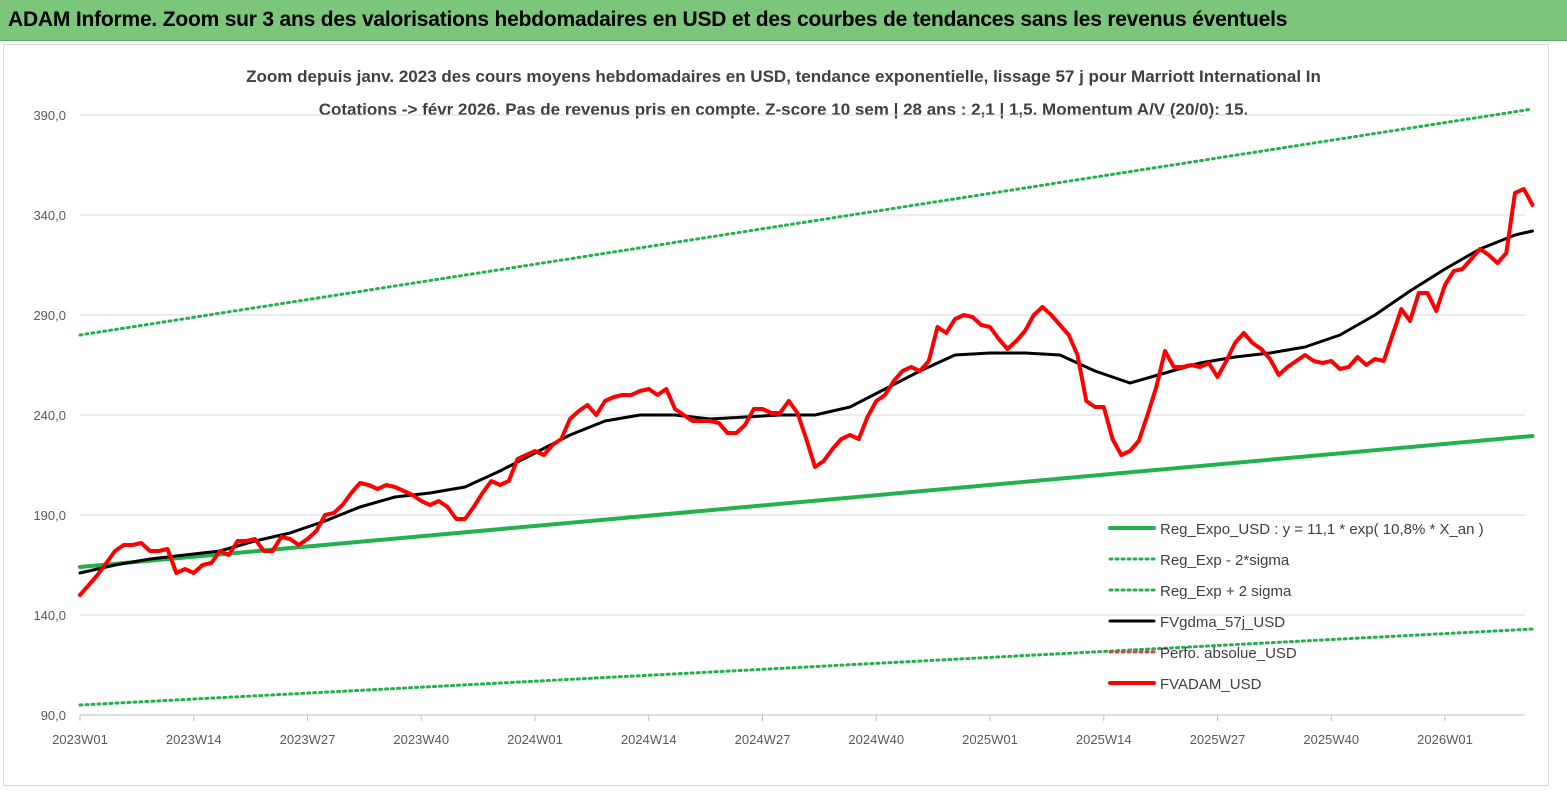  Describe the element at coordinates (535, 739) in the screenshot. I see `x-tick-label: 2024W01` at that location.